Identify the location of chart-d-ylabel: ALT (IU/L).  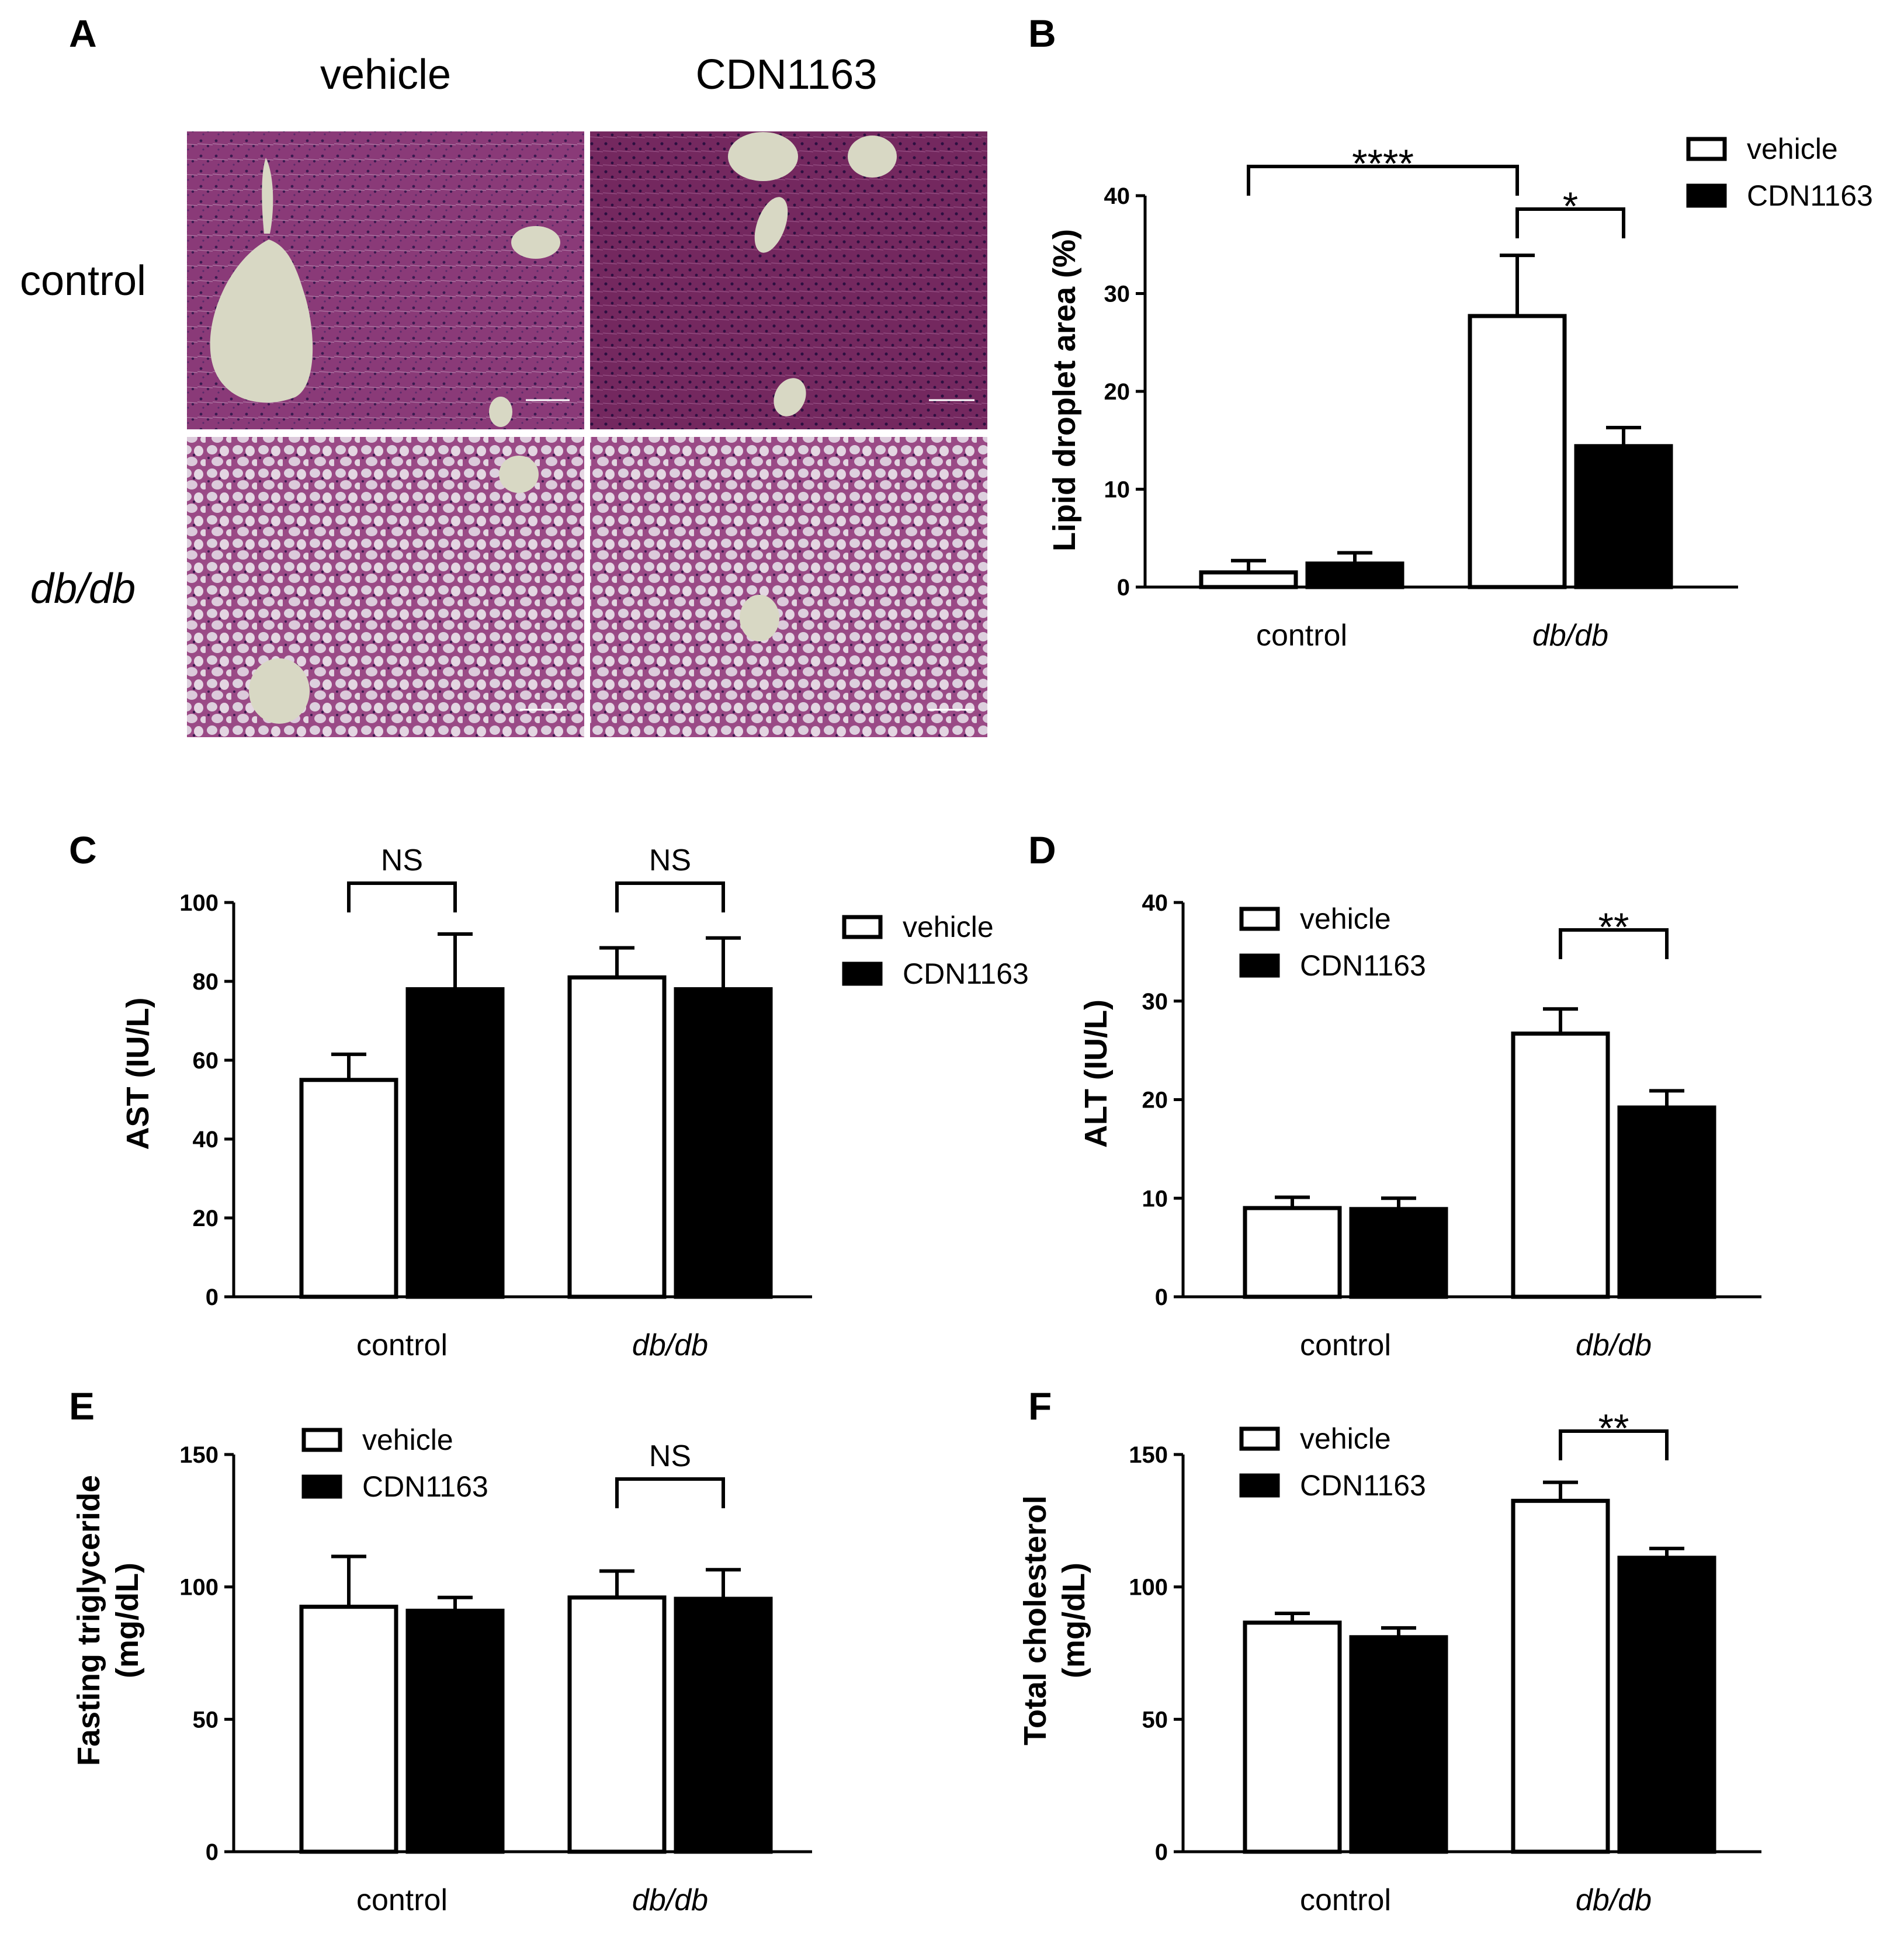
(1096, 1073).